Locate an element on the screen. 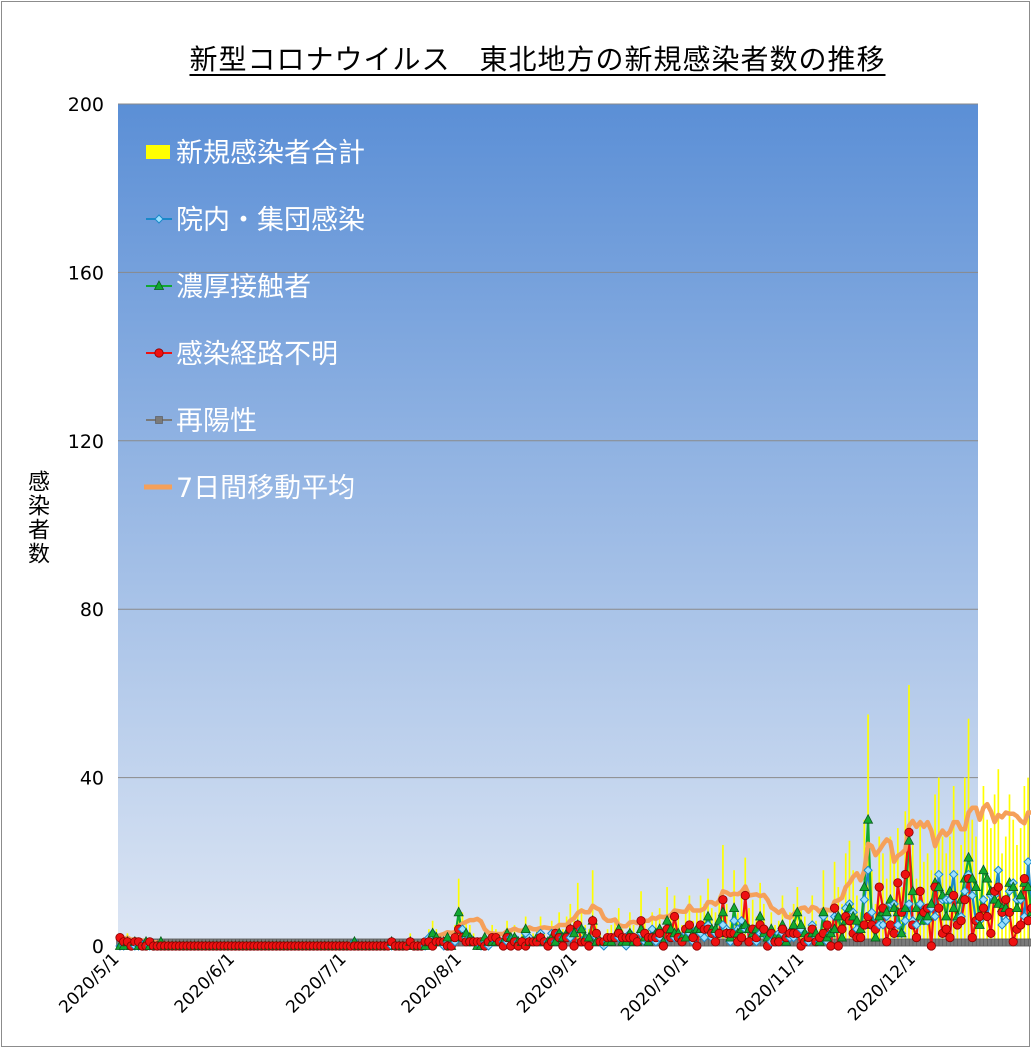 Image resolution: width=1031 pixels, height=1048 pixels. legend-label-cluster: 院内・集団感染 is located at coordinates (270, 220).